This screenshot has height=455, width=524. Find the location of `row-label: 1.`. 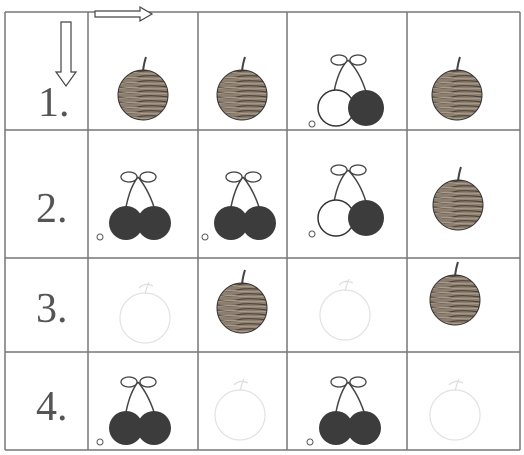

row-label: 1. is located at coordinates (54, 103).